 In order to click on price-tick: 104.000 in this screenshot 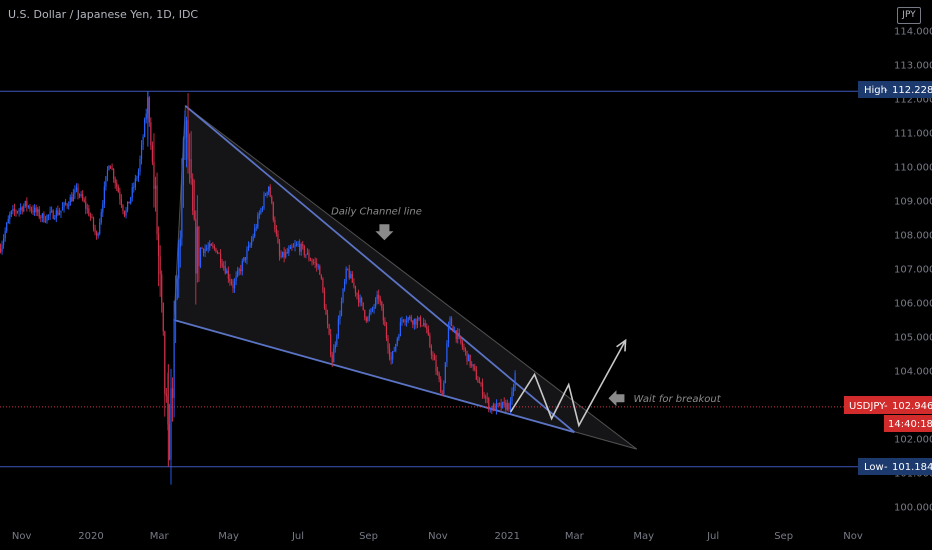, I will do `click(913, 372)`.